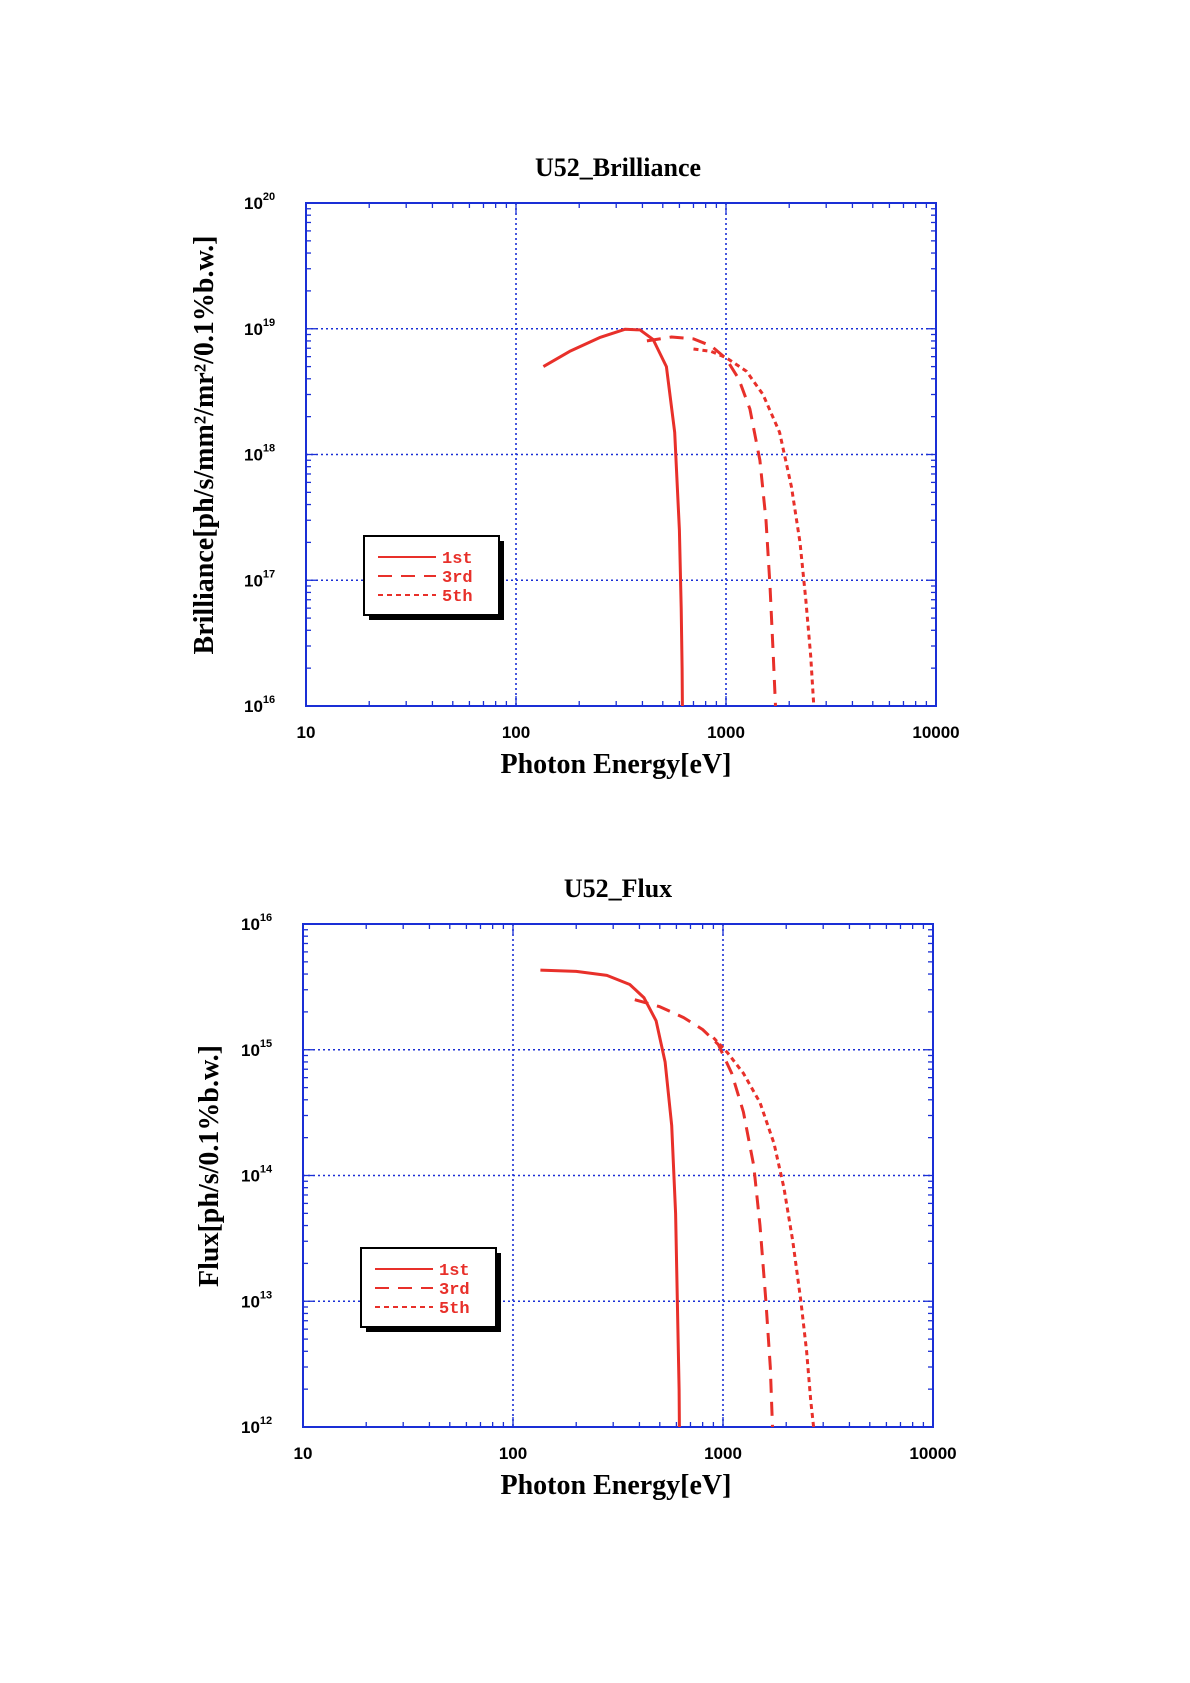 The width and height of the screenshot is (1190, 1683). Describe the element at coordinates (209, 1166) in the screenshot. I see `y-axis-label: Flux[ph/s/0.1%b.w.]` at that location.